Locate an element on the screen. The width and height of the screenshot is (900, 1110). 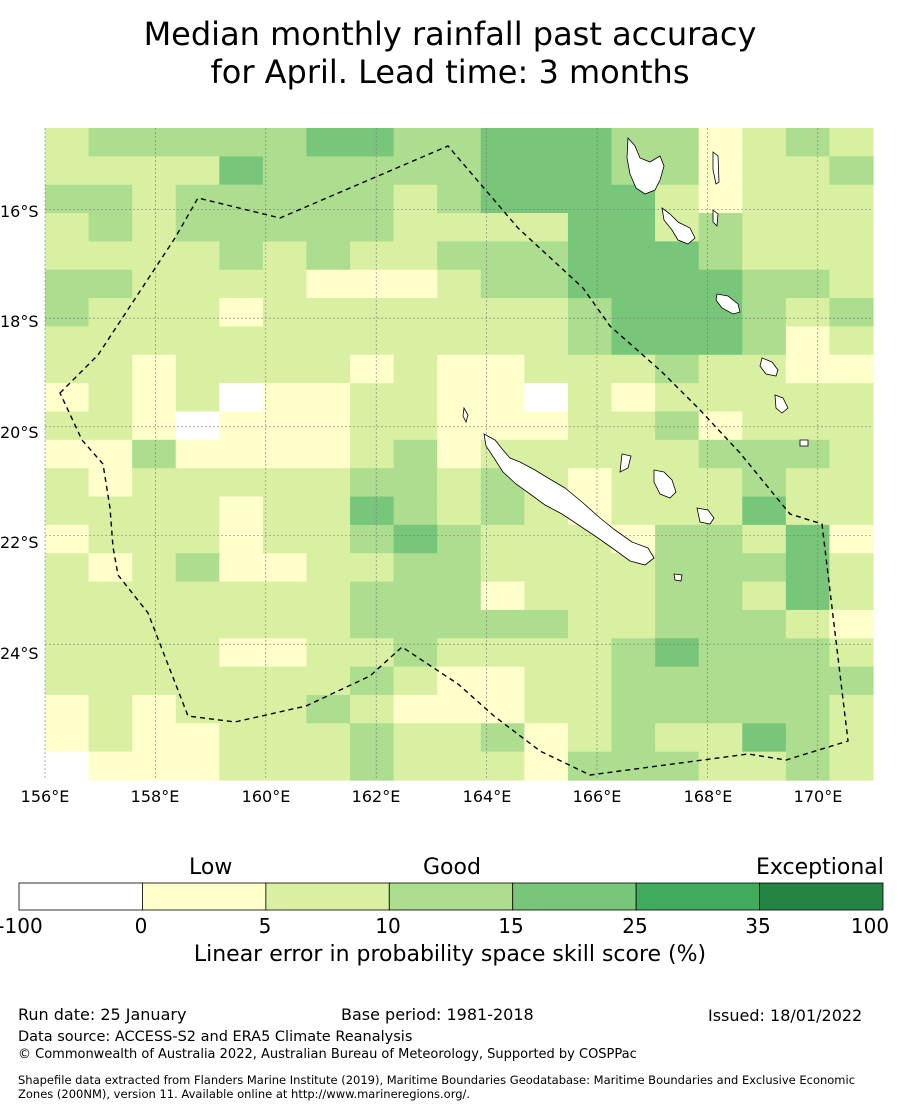
isle-of-pines is located at coordinates (678, 577).